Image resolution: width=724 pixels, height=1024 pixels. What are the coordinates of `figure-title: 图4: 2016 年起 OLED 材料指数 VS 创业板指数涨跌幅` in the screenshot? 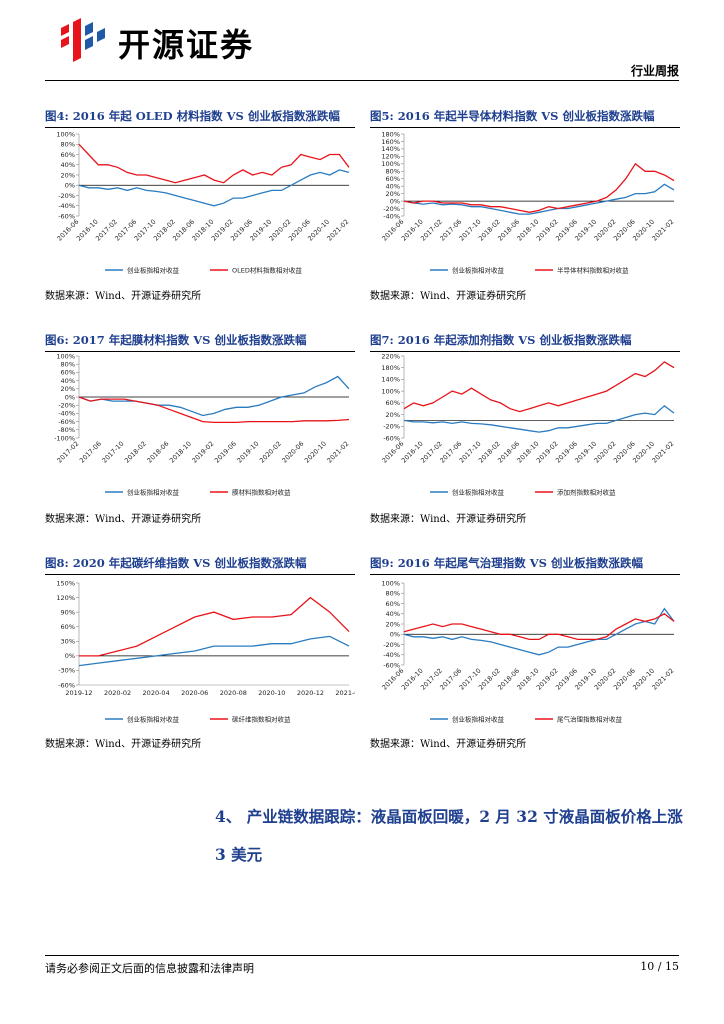 It's located at (200, 118).